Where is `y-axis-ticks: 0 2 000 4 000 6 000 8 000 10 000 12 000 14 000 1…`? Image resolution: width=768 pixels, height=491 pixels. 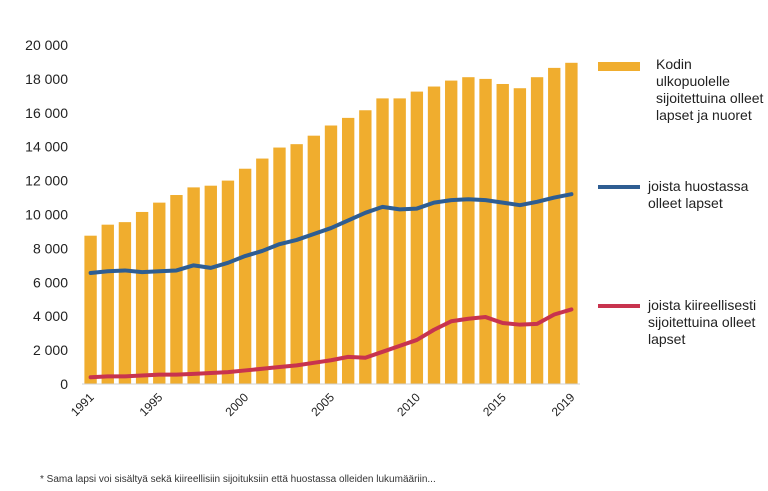 y-axis-ticks: 0 2 000 4 000 6 000 8 000 10 000 12 000 14 000 1… is located at coordinates (46, 214).